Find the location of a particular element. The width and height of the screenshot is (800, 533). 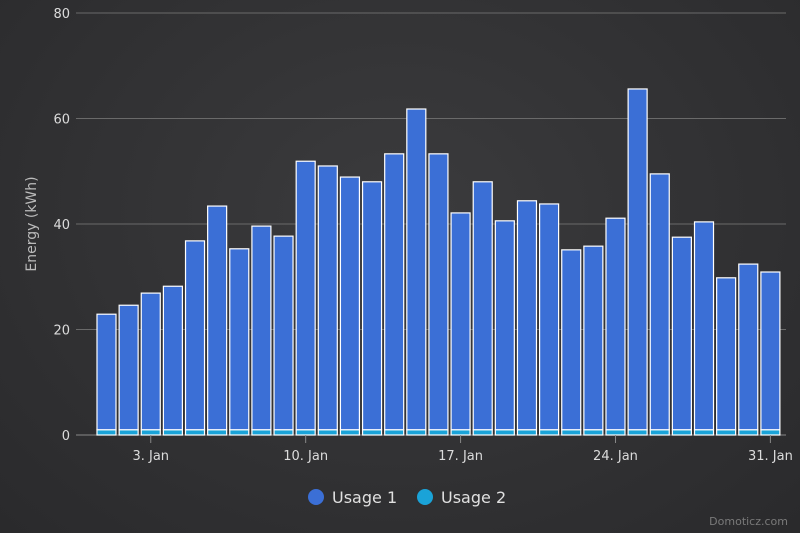

legend: Usage 1 Usage 2 is located at coordinates (407, 497).